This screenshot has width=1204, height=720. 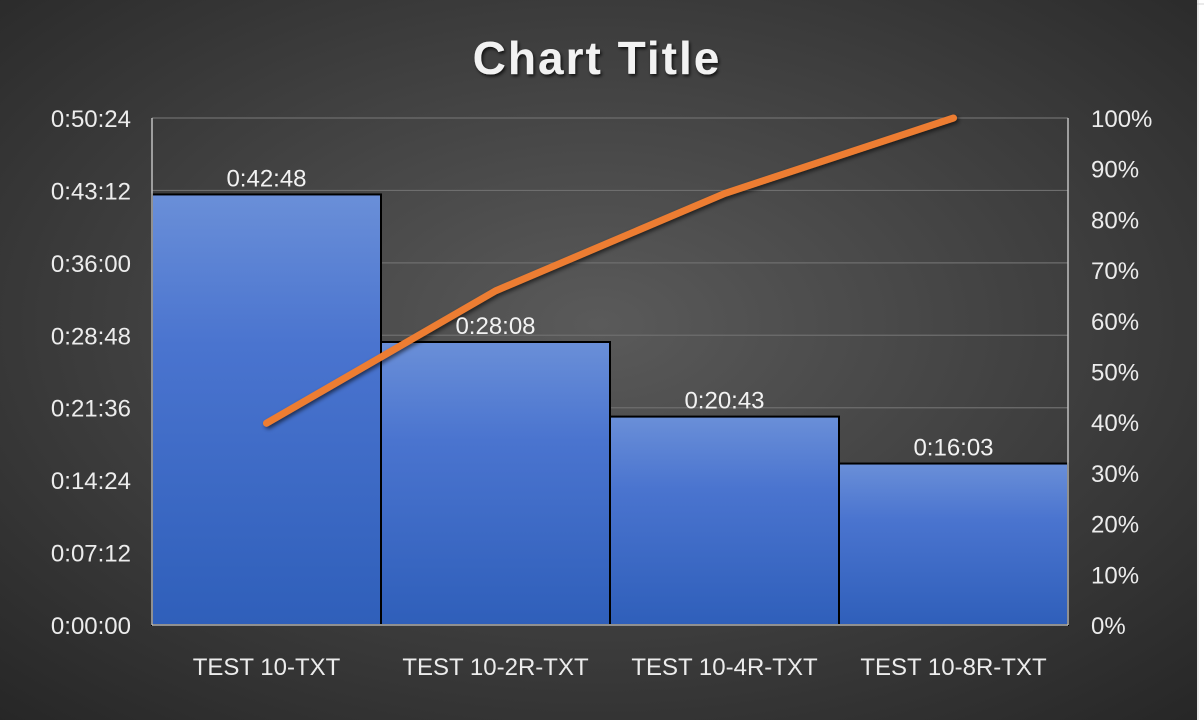 I want to click on x-tick-label: TEST 10-2R-TXT, so click(x=495, y=667).